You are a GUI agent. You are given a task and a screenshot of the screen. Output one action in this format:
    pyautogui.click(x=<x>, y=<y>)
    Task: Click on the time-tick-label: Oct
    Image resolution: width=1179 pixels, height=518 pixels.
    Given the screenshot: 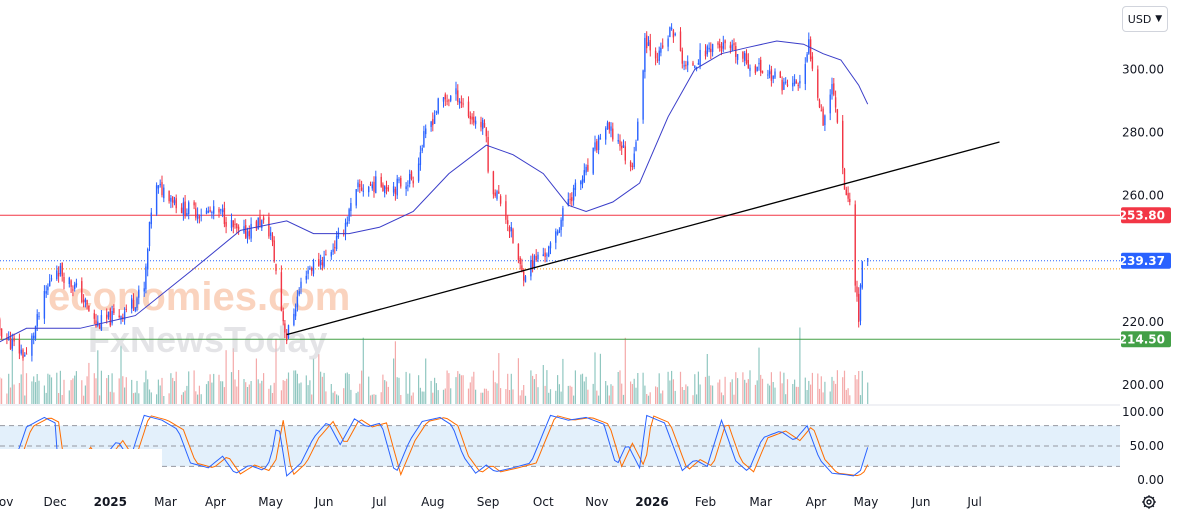 What is the action you would take?
    pyautogui.click(x=543, y=502)
    